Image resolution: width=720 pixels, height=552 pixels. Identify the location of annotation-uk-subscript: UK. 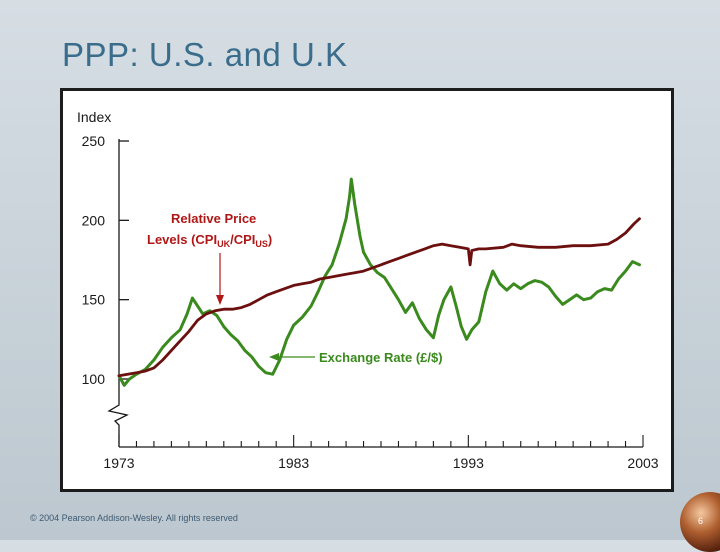
(223, 244).